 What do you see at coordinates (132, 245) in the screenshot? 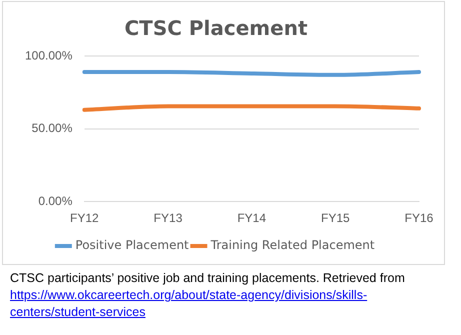
I see `legend-label: Positive Placement` at bounding box center [132, 245].